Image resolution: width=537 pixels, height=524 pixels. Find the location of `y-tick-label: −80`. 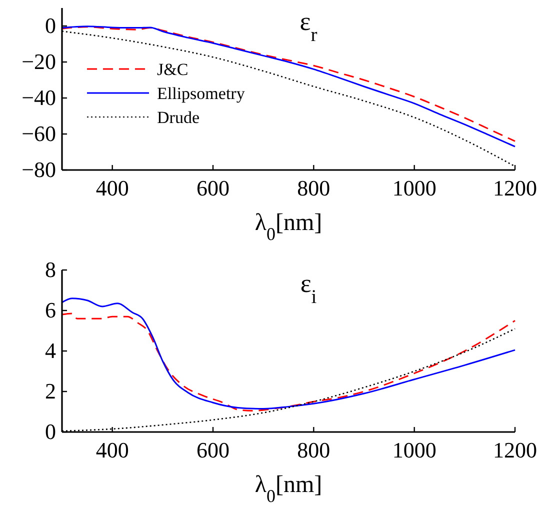

y-tick-label: −80 is located at coordinates (39, 169).